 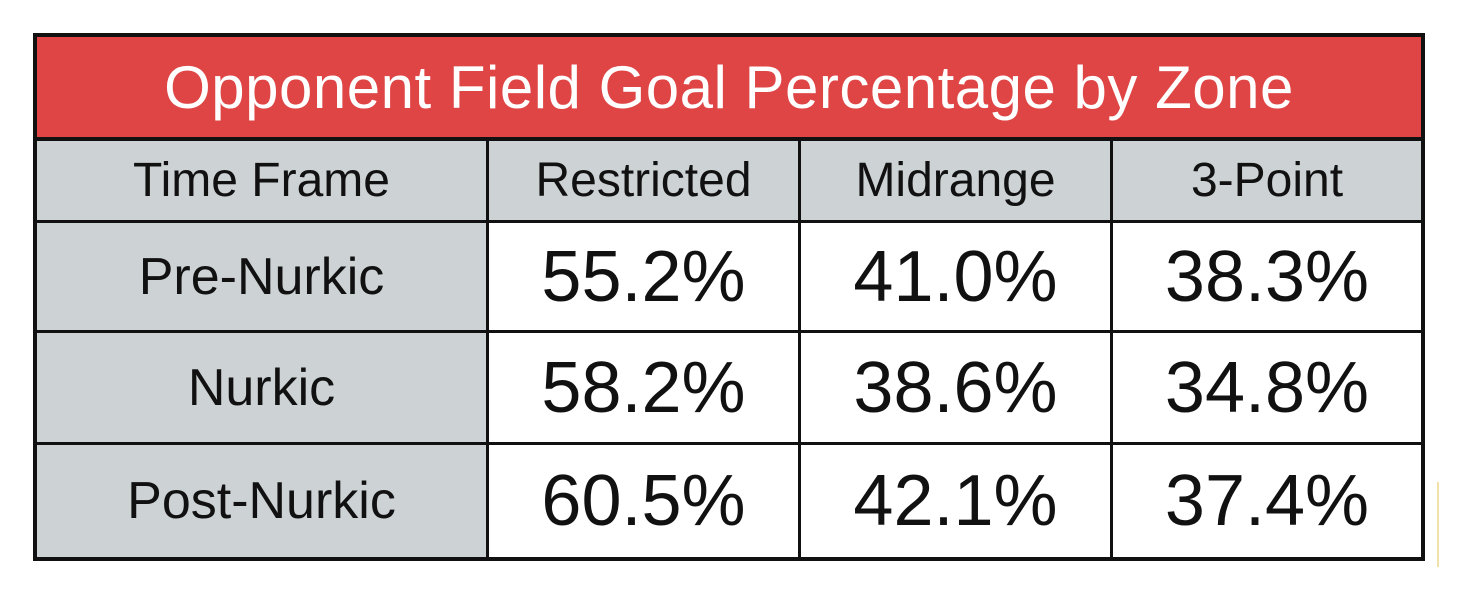 What do you see at coordinates (1438, 524) in the screenshot?
I see `edge-accent-line` at bounding box center [1438, 524].